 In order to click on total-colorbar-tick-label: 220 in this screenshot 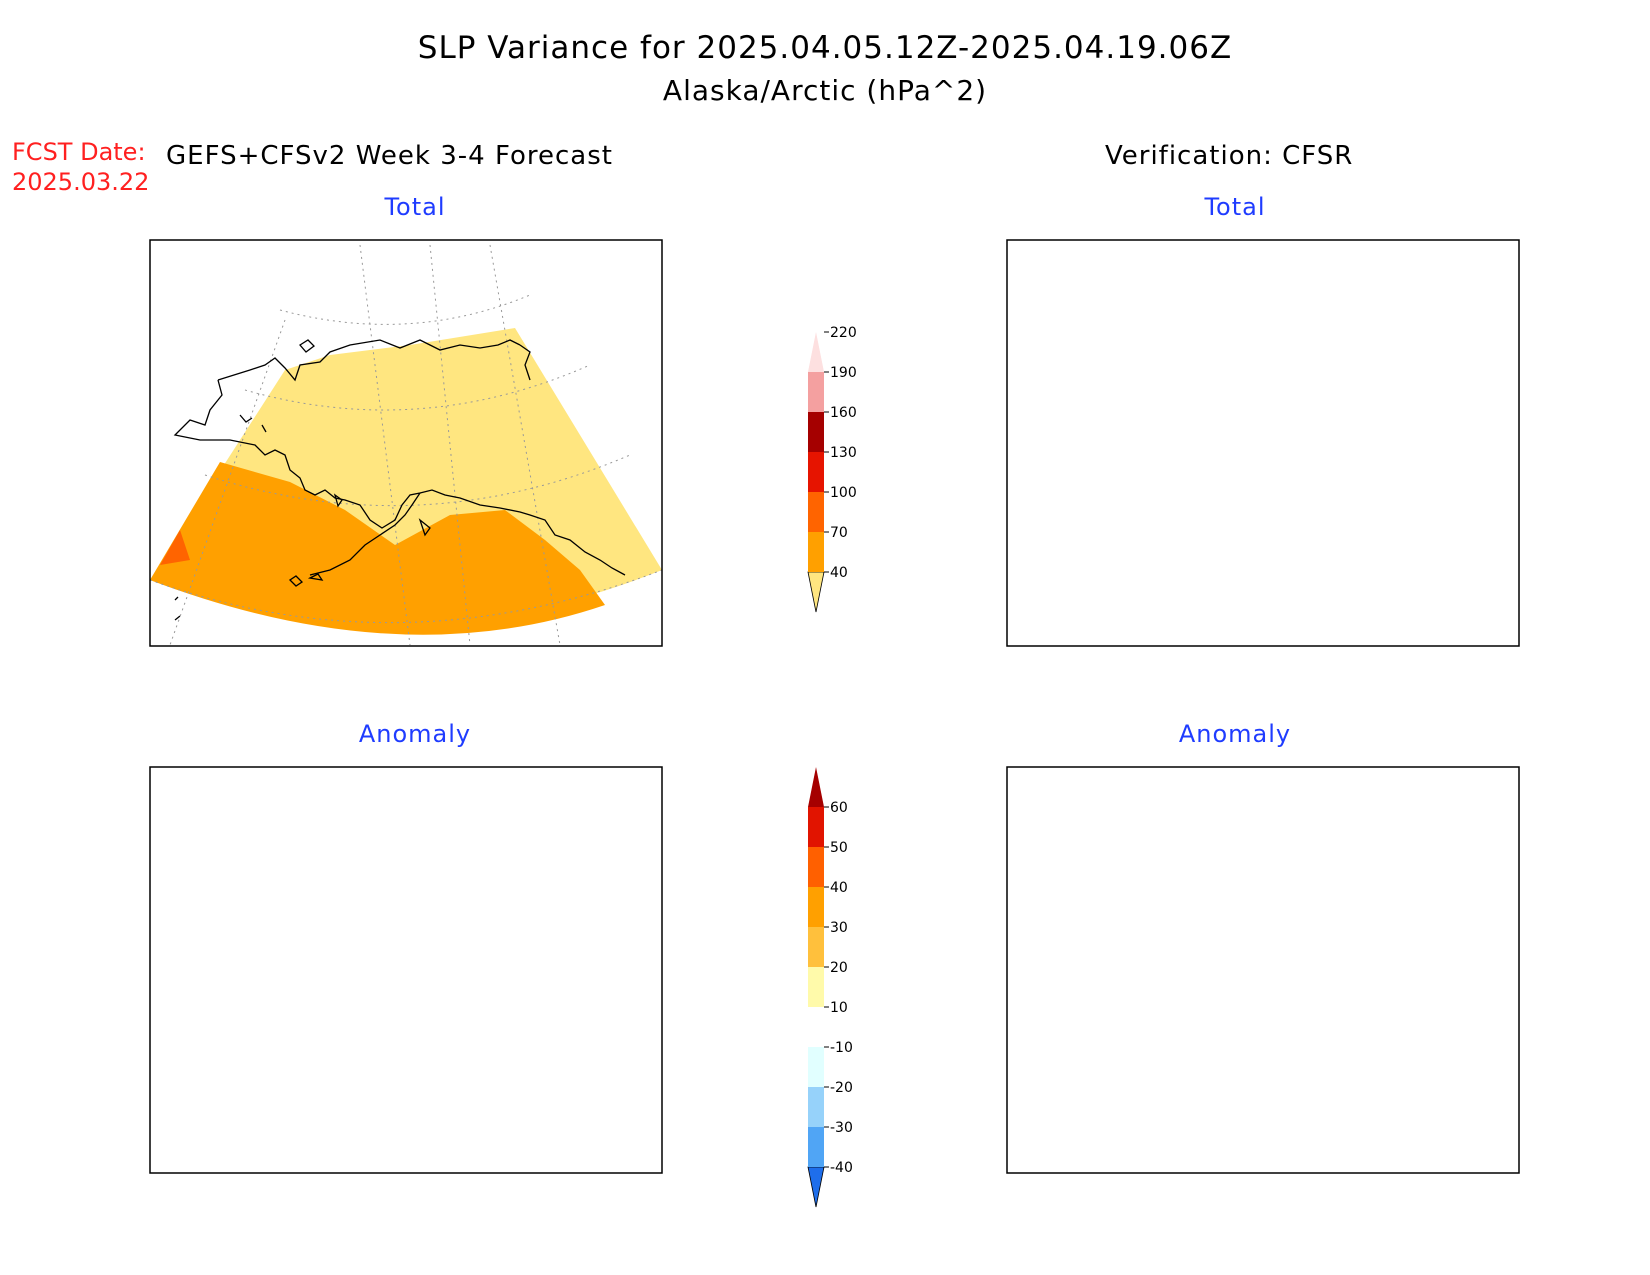, I will do `click(843, 333)`.